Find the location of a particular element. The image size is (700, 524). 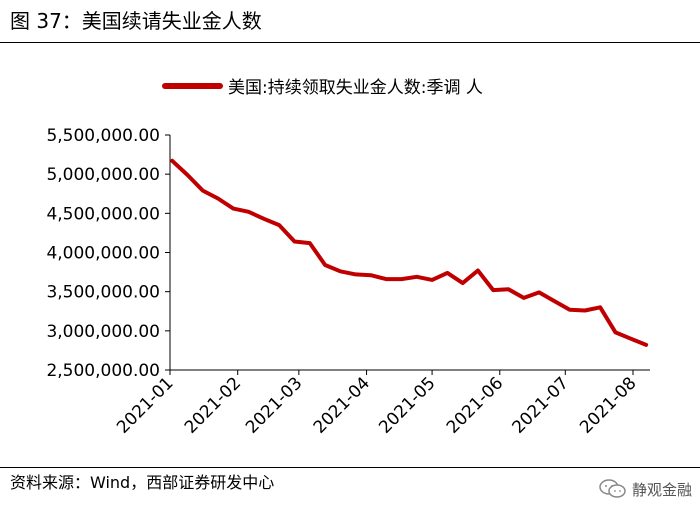

x-tick-label: 2021-04 is located at coordinates (342, 405).